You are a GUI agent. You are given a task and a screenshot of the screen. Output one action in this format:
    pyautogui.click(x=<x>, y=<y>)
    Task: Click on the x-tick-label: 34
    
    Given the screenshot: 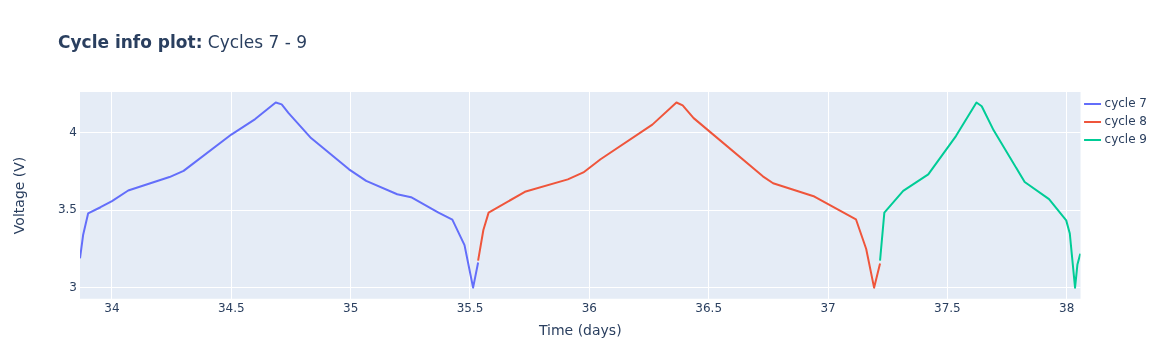 What is the action you would take?
    pyautogui.click(x=112, y=308)
    